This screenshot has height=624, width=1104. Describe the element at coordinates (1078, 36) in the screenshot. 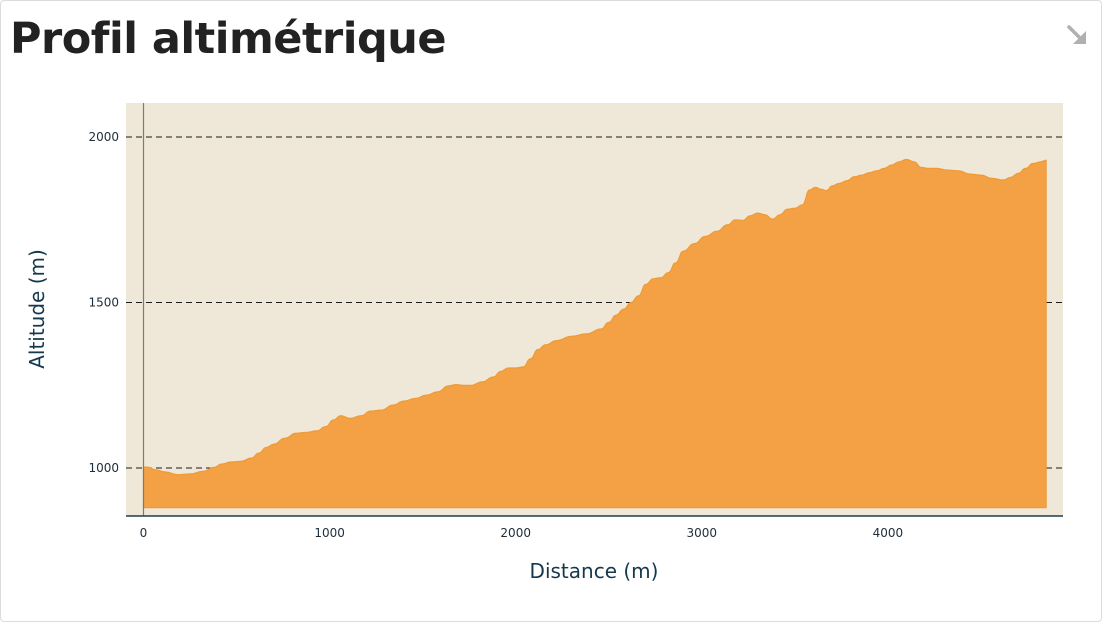

I see `collapse-arrow-icon` at that location.